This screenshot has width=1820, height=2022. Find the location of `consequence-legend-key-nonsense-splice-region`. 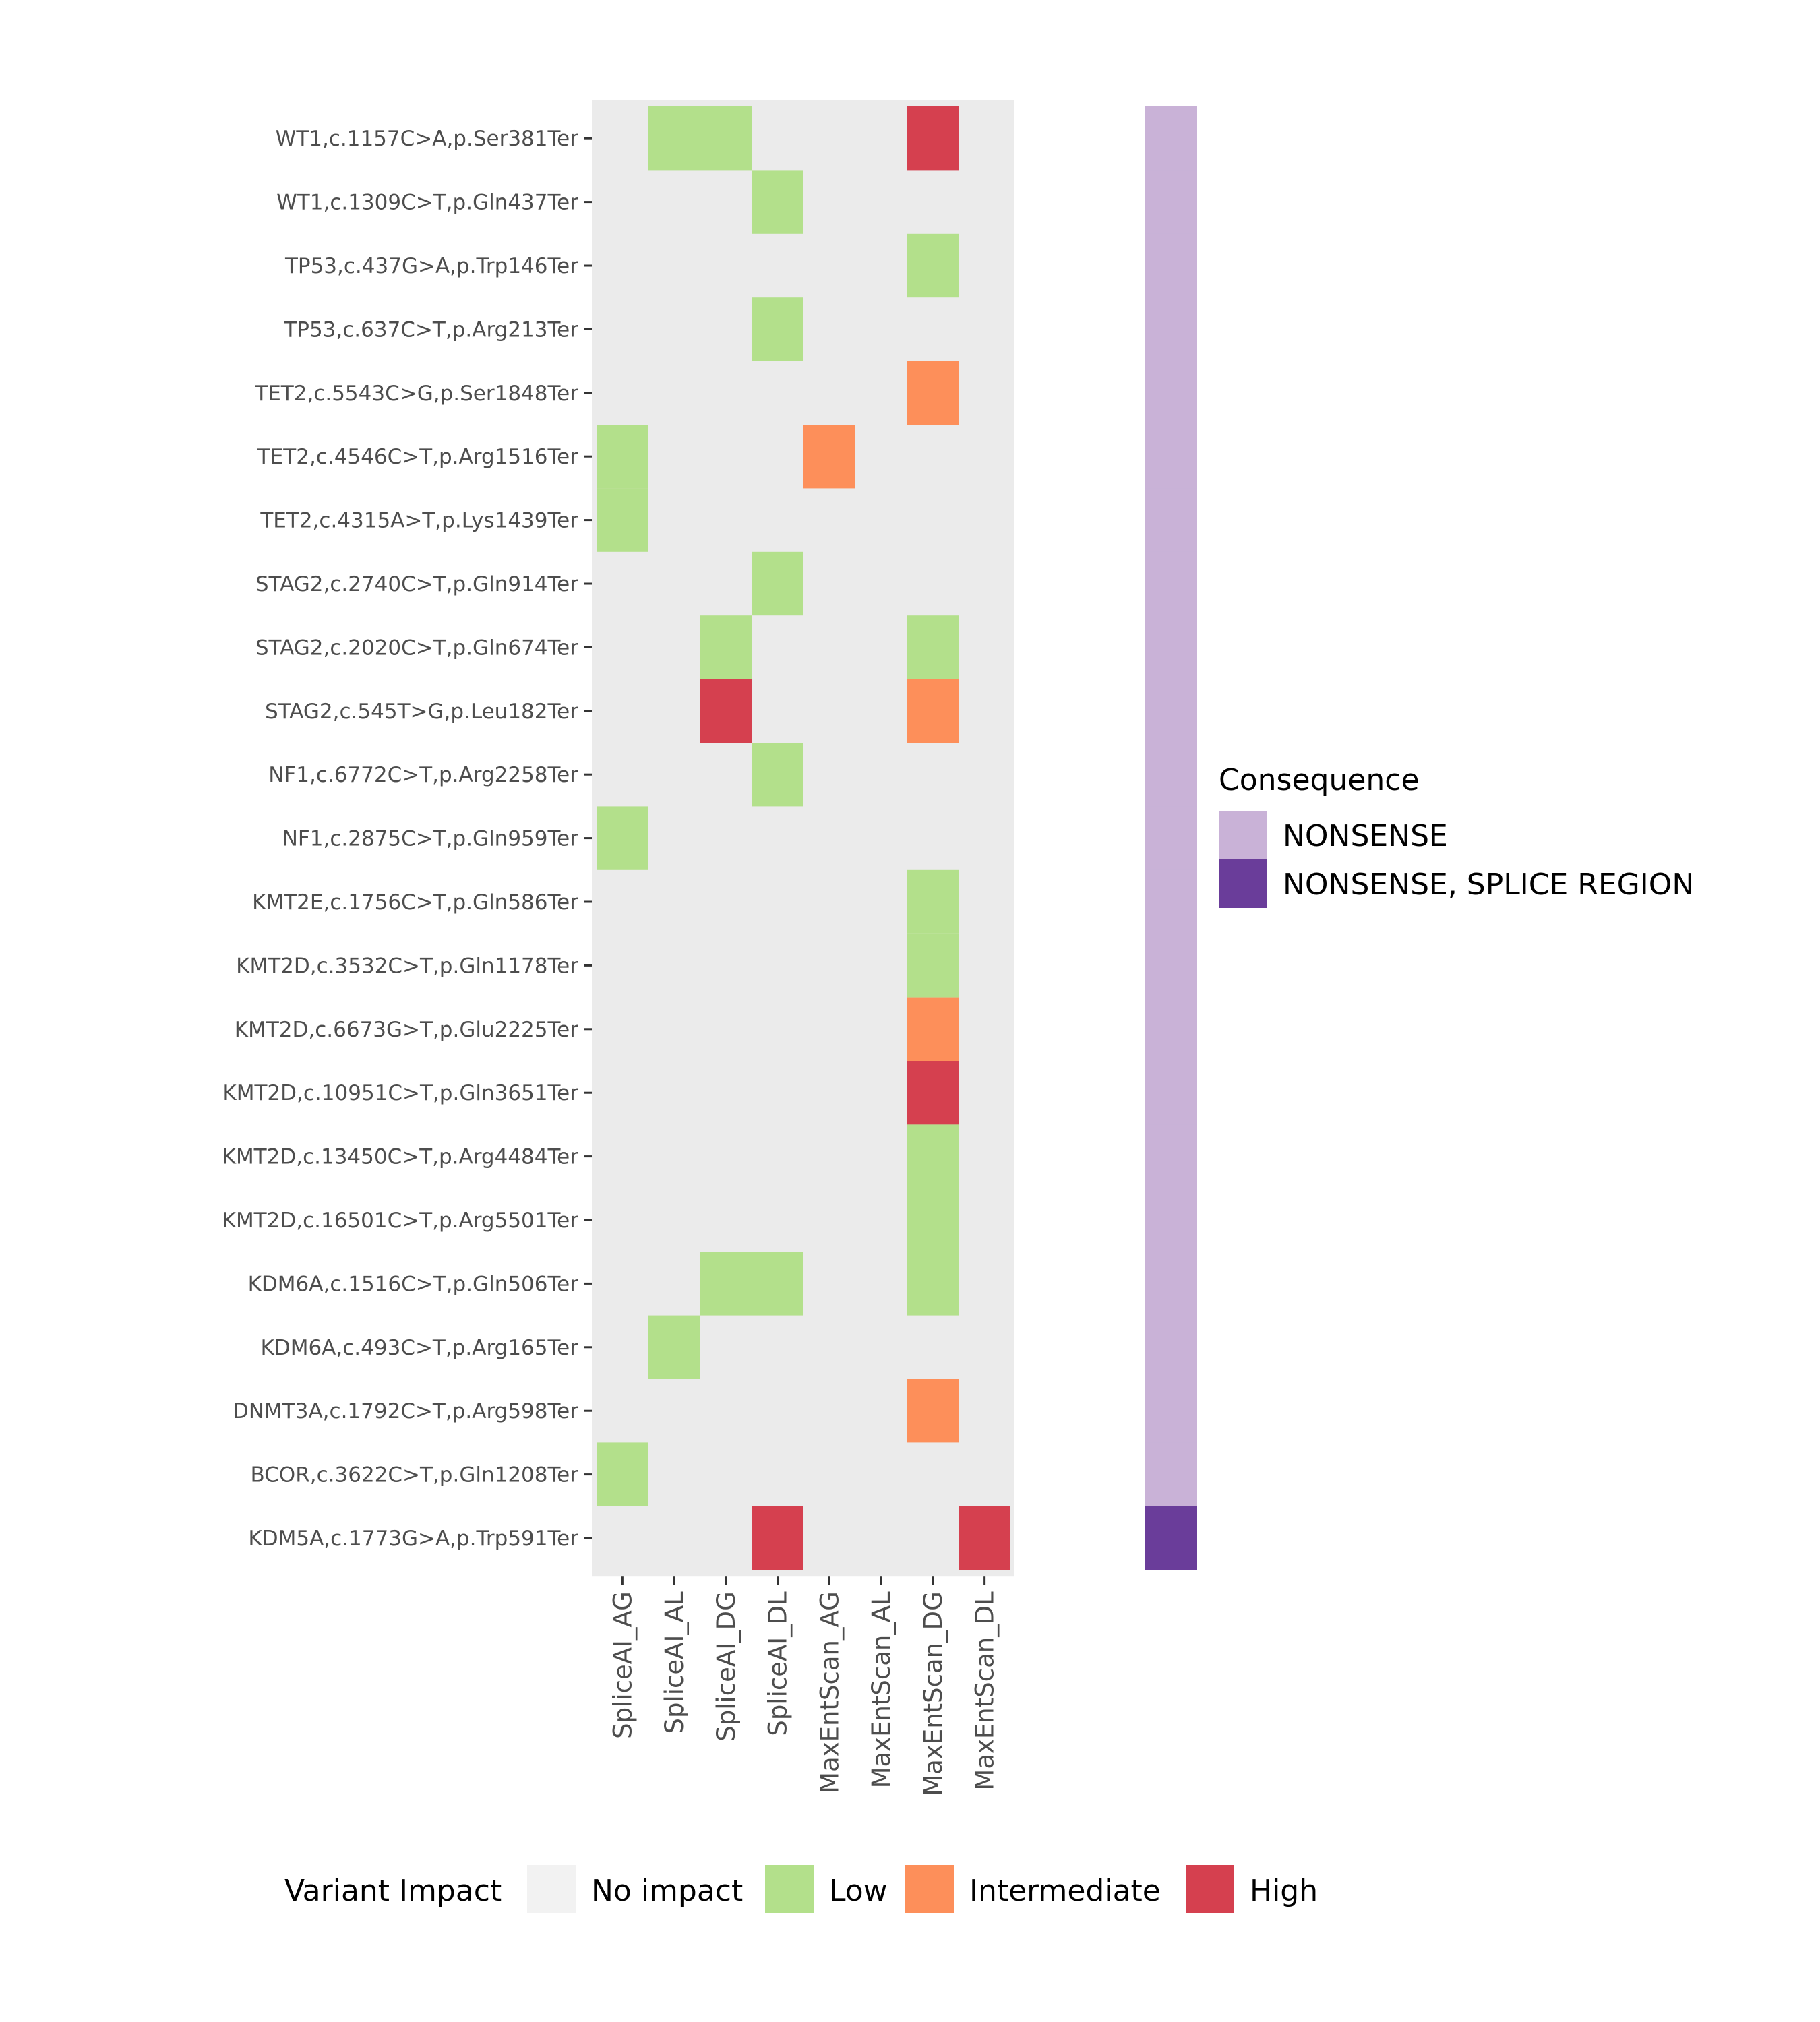

consequence-legend-key-nonsense-splice-region is located at coordinates (1243, 884).